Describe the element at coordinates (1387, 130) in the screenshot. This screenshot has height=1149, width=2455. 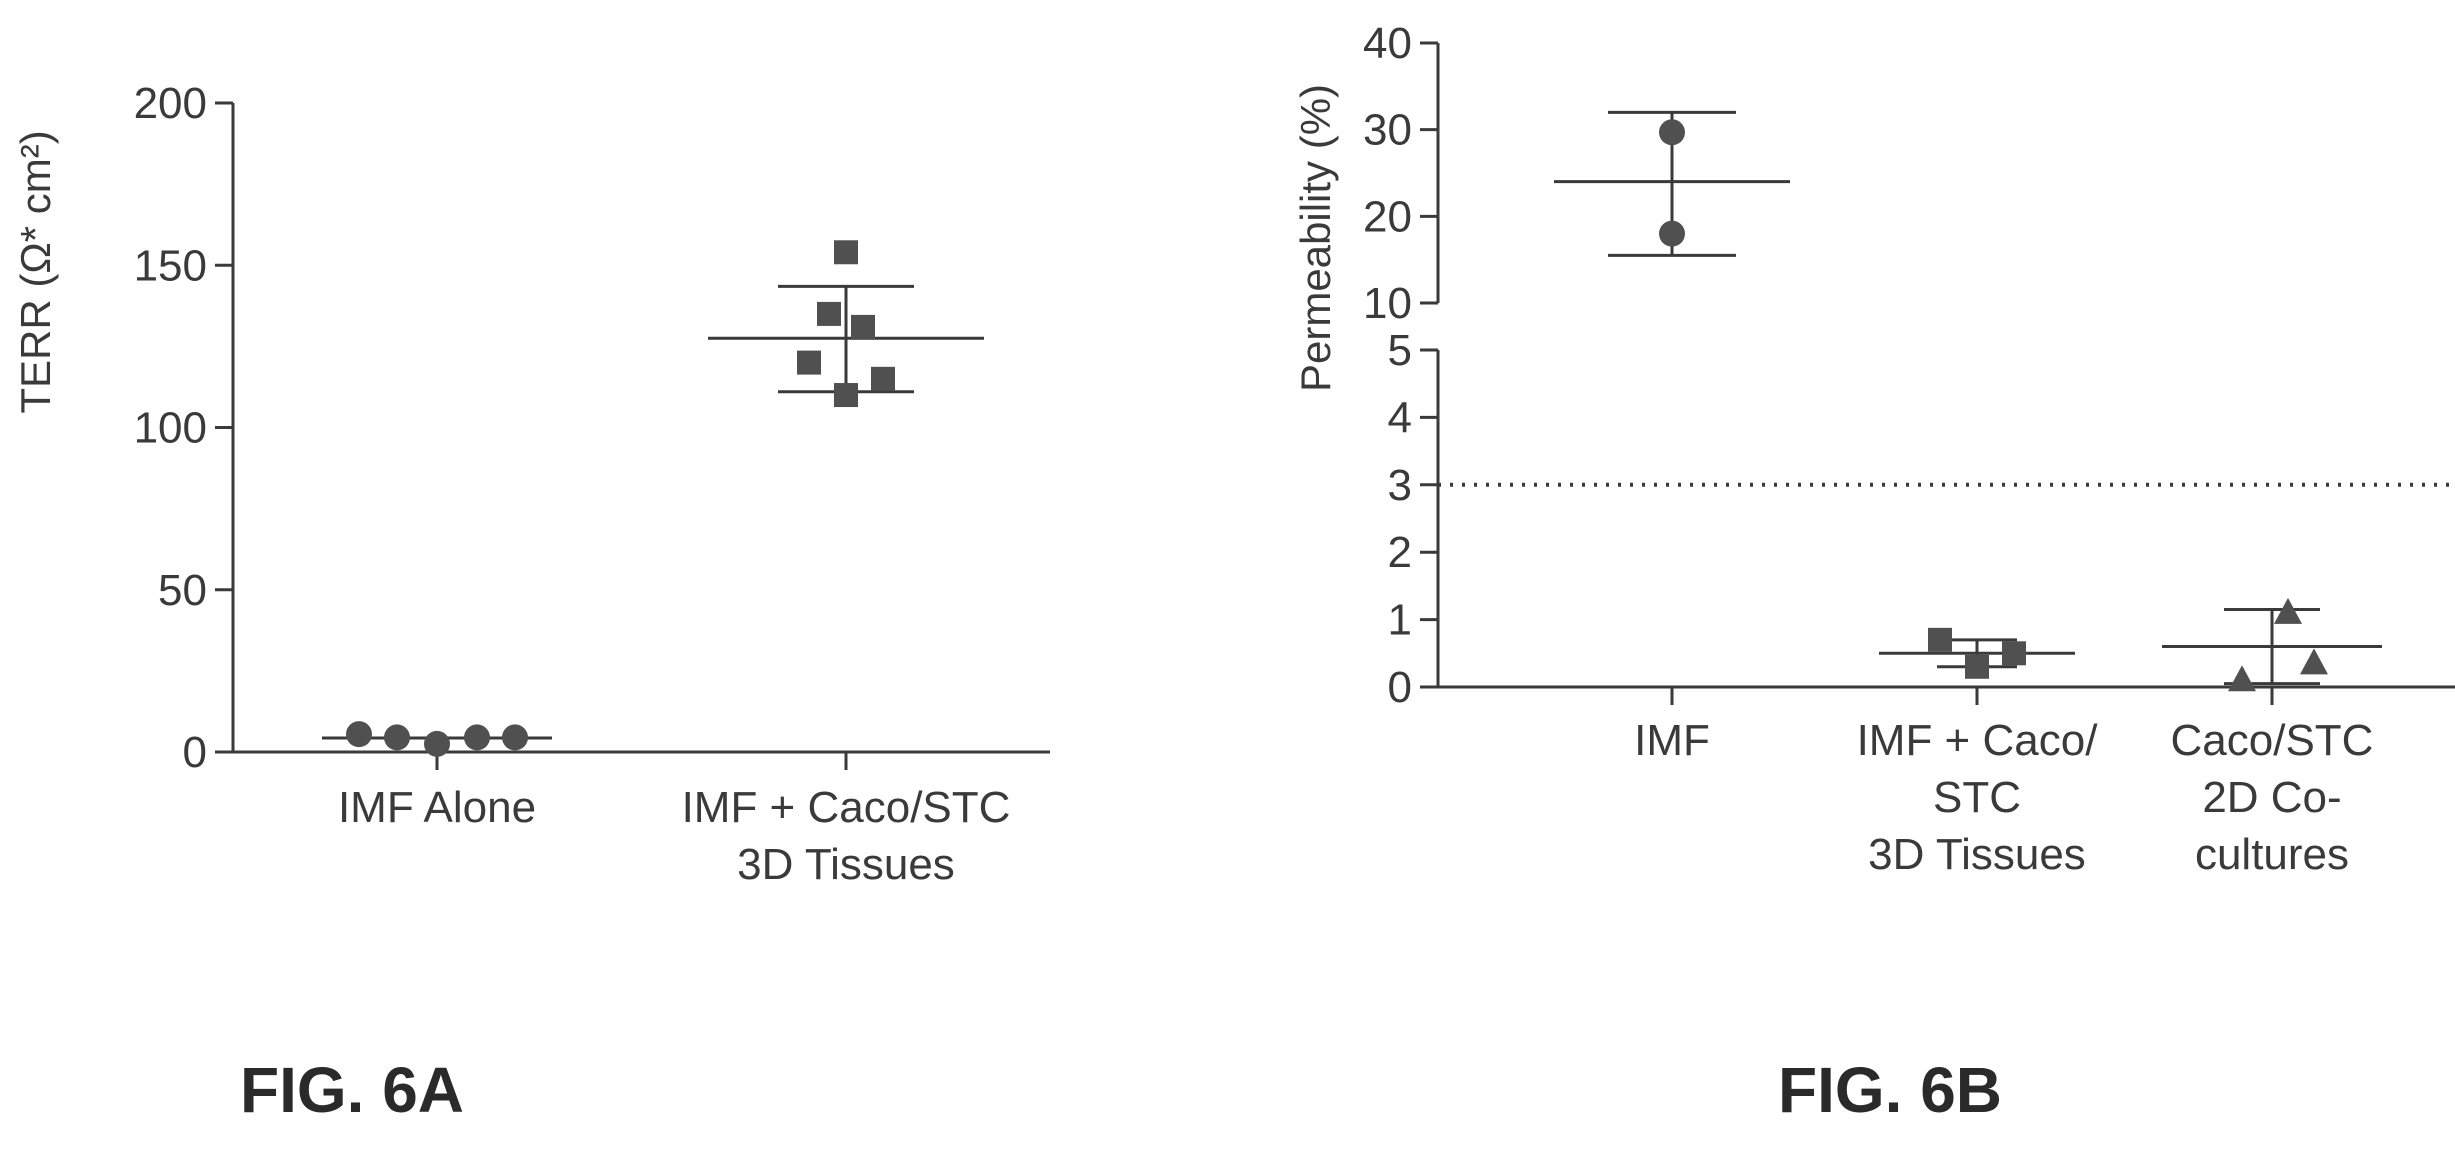
I see `chart-6b-y-tick-label: 30` at that location.